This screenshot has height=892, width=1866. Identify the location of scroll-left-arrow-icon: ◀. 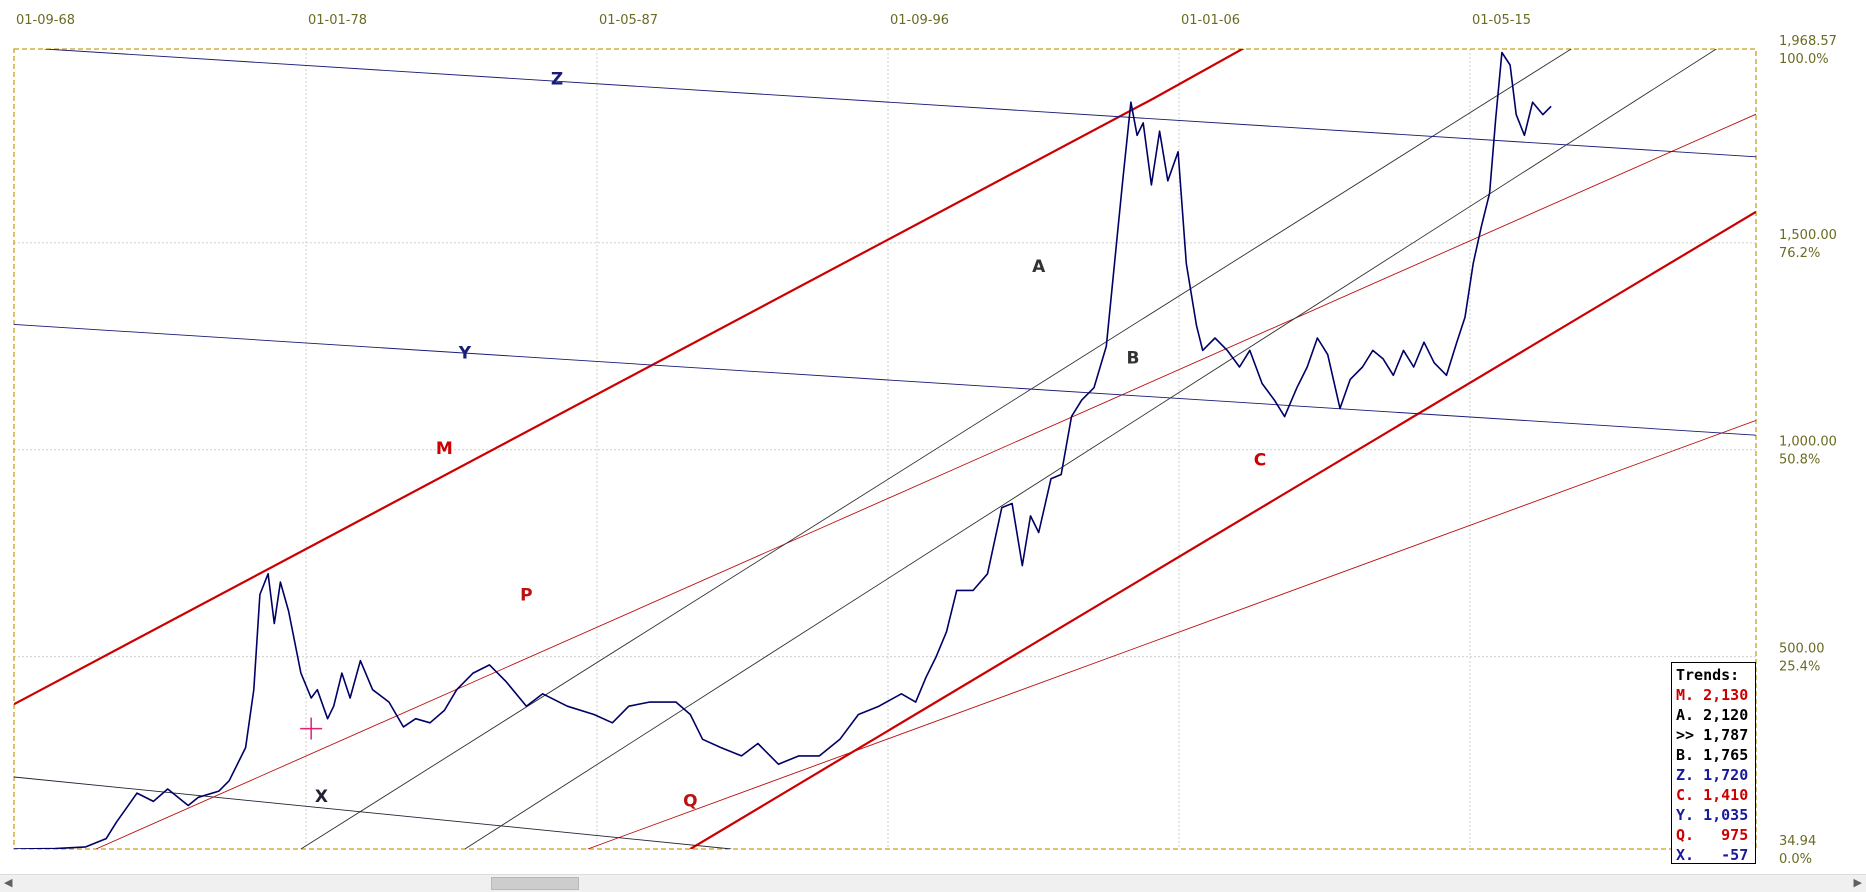
(8, 882).